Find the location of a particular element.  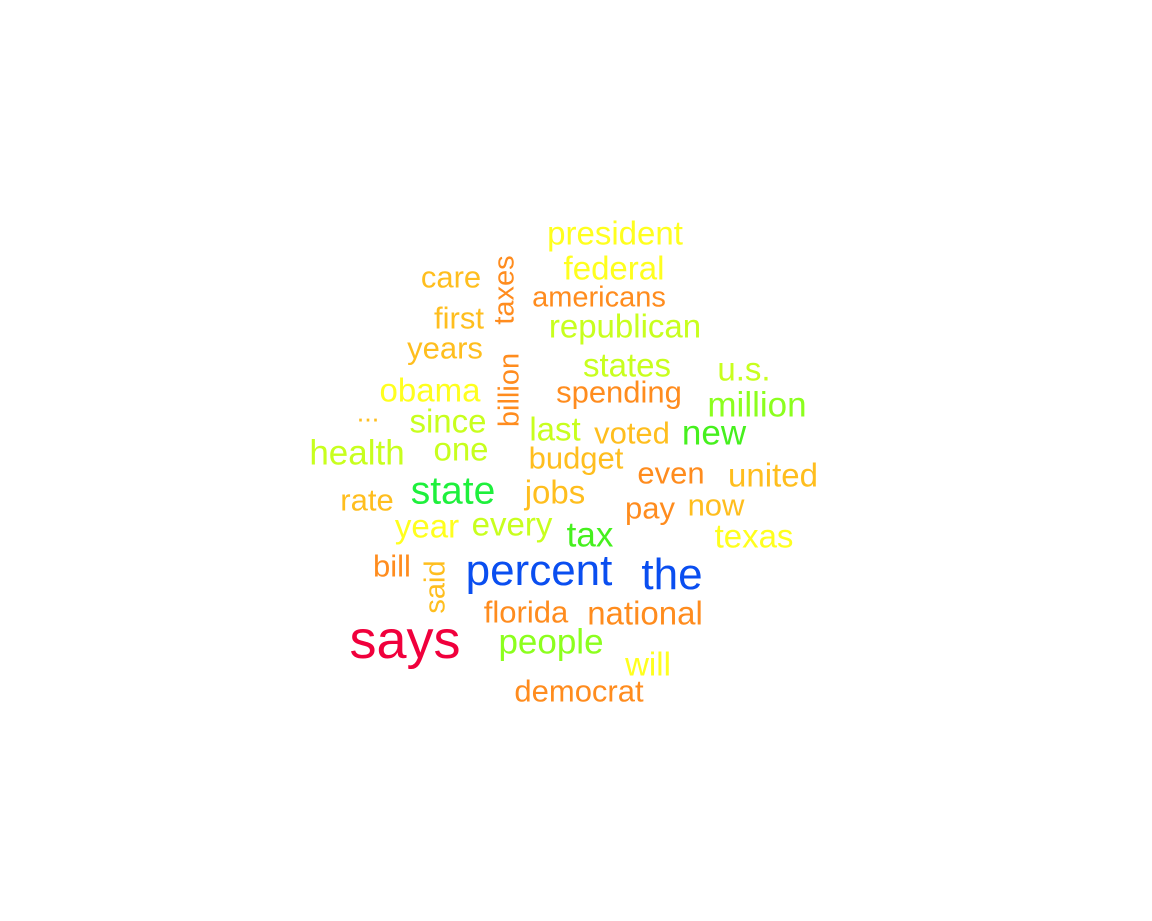

word-americans: americans is located at coordinates (599, 297).